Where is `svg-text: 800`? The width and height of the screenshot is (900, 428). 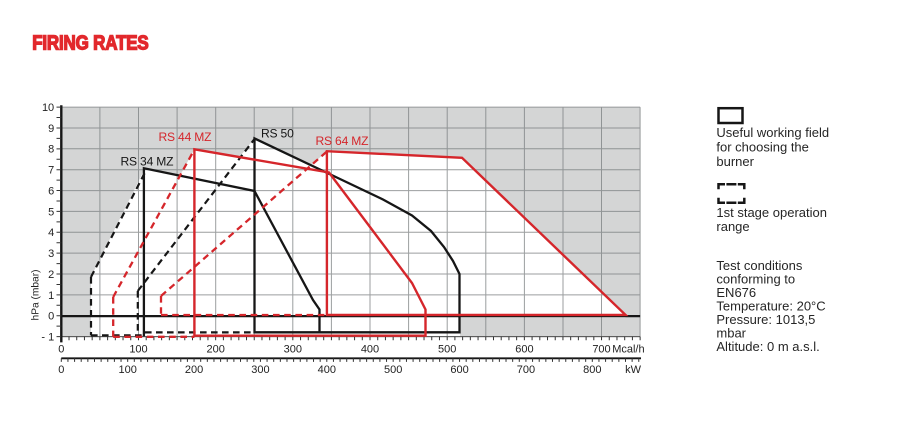
svg-text: 800 is located at coordinates (592, 370).